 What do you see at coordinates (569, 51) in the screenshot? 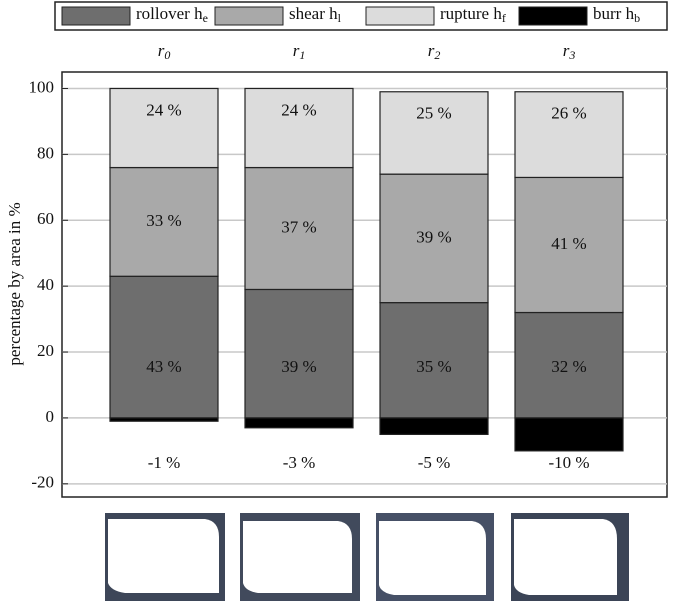
I see `category-label: r3` at bounding box center [569, 51].